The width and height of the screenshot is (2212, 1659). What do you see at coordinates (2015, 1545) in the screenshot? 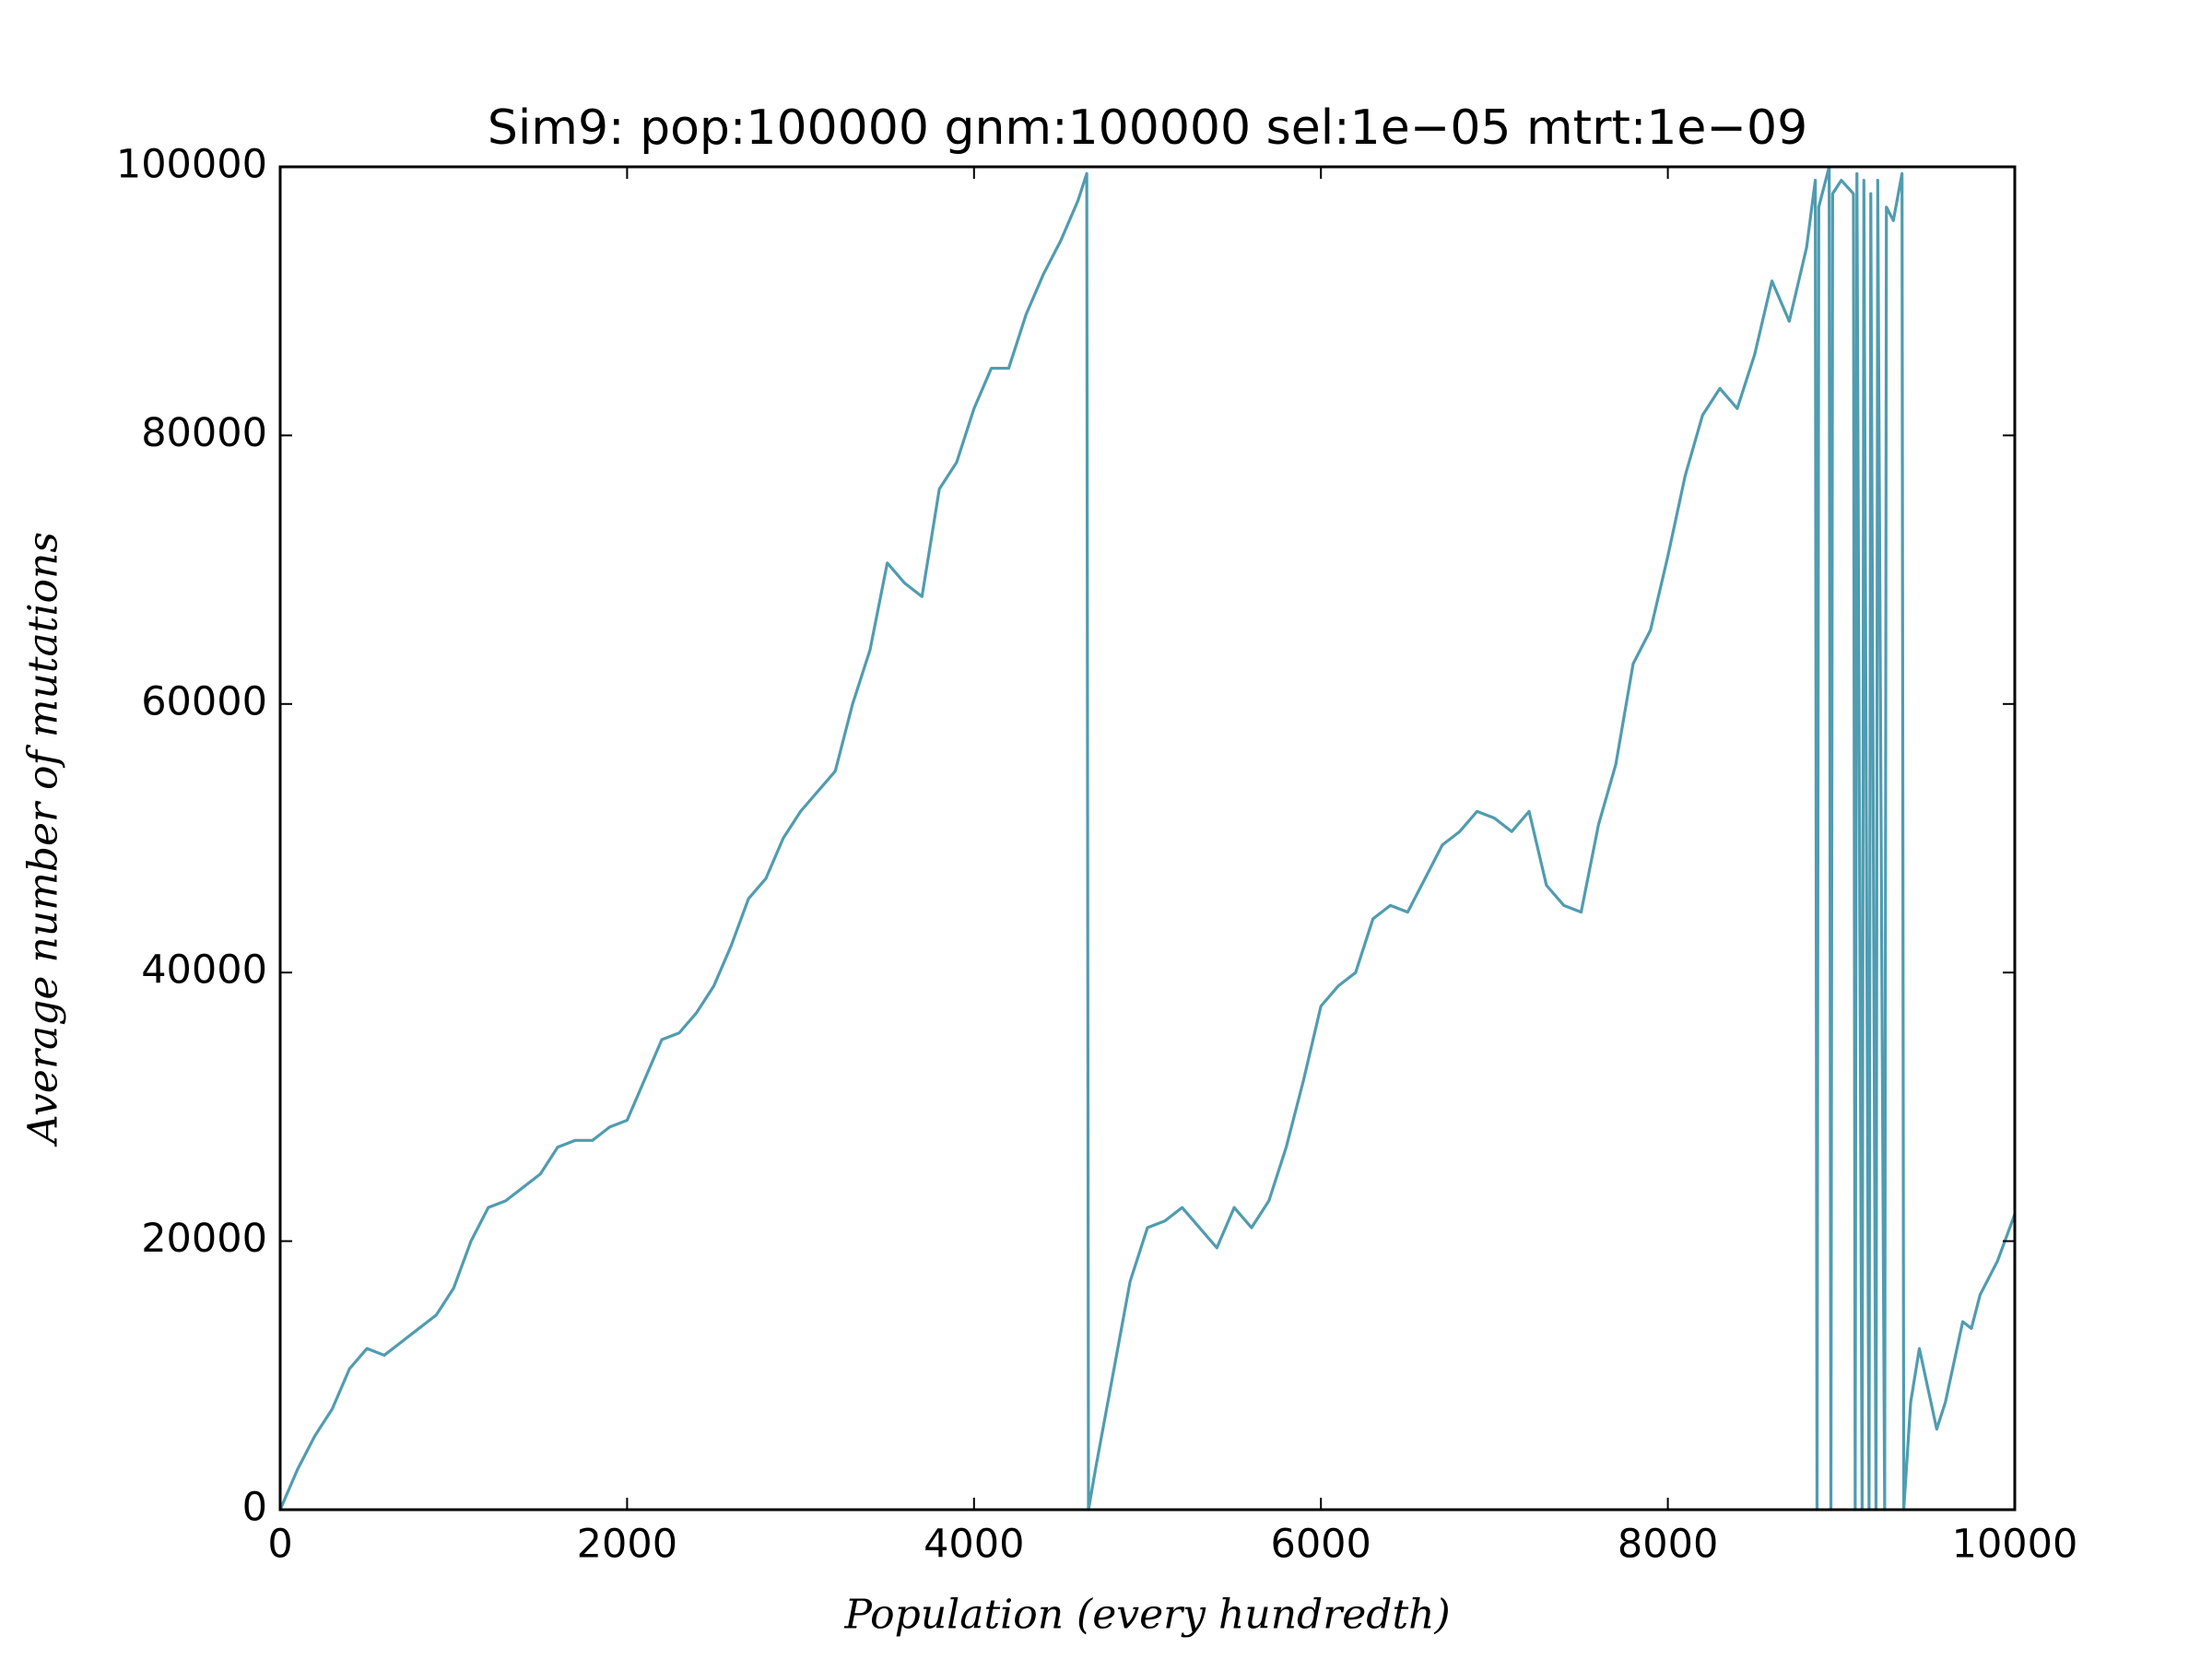
I see `x-tick-label: 10000` at bounding box center [2015, 1545].